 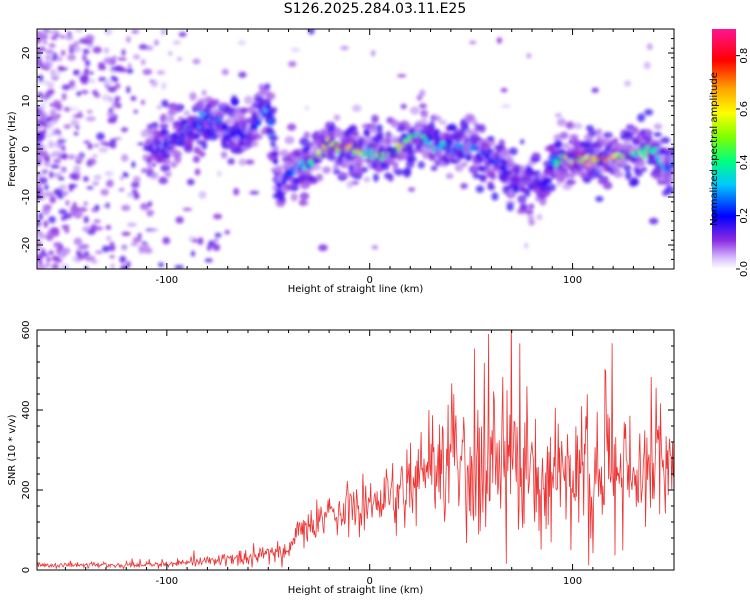 I want to click on colorbar-tick-label: 0.2, so click(x=744, y=216).